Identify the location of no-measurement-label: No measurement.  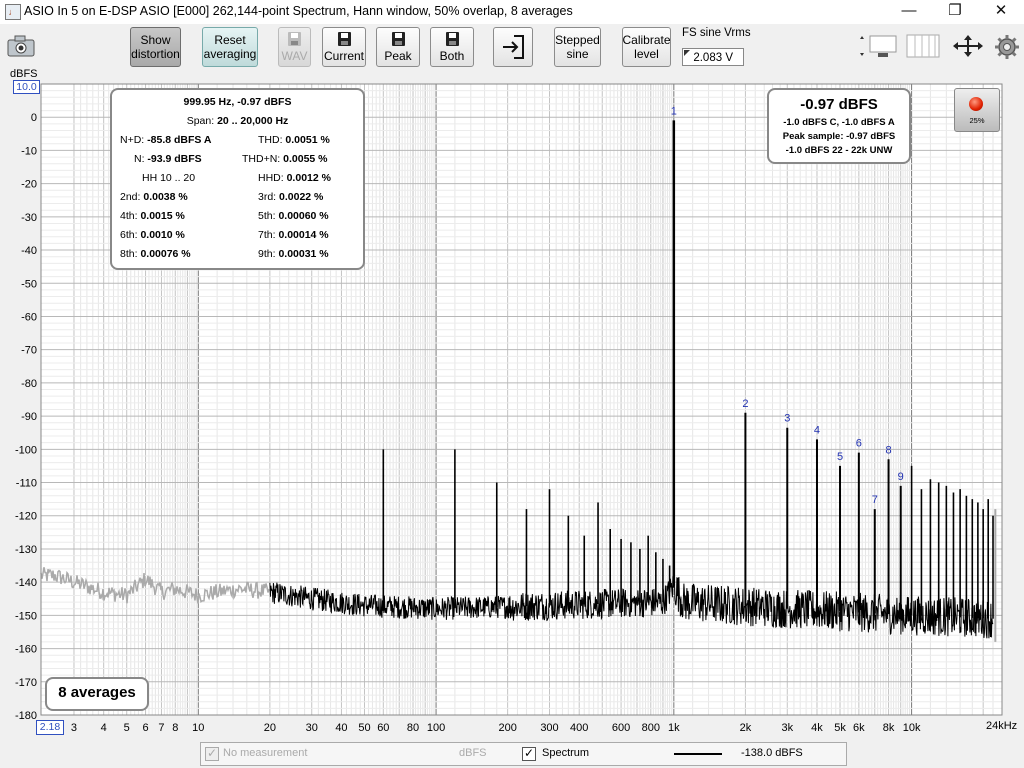
(265, 753).